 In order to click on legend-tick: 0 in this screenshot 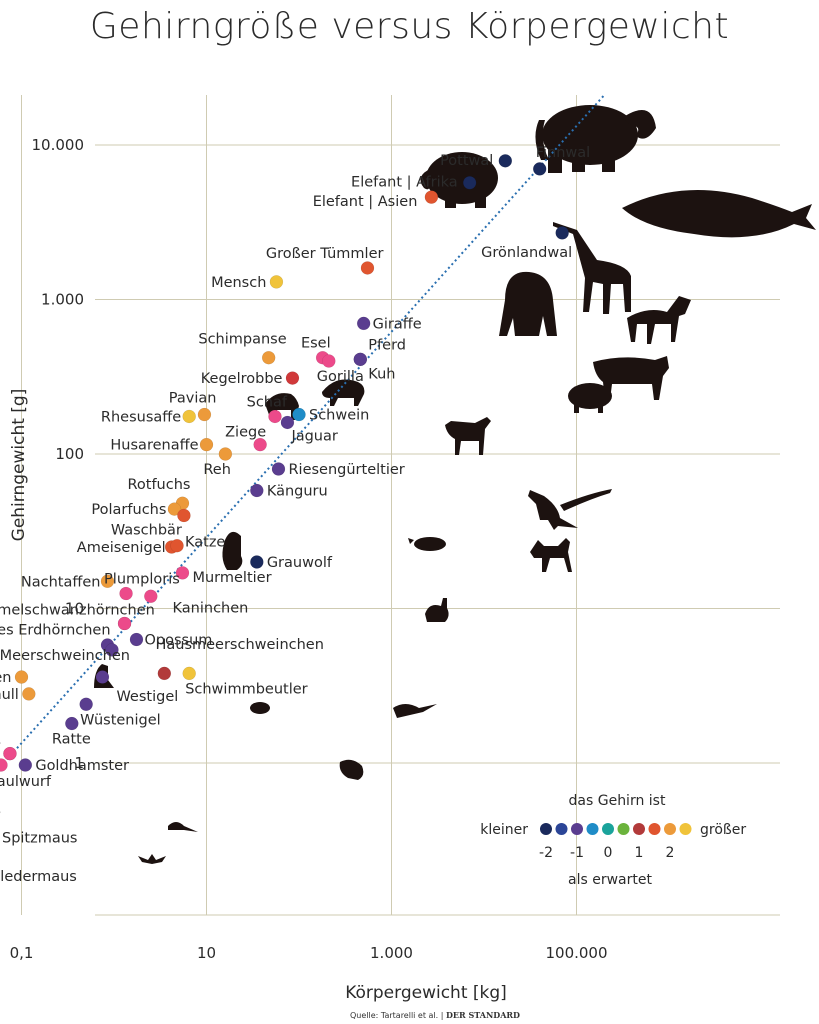, I will do `click(608, 853)`.